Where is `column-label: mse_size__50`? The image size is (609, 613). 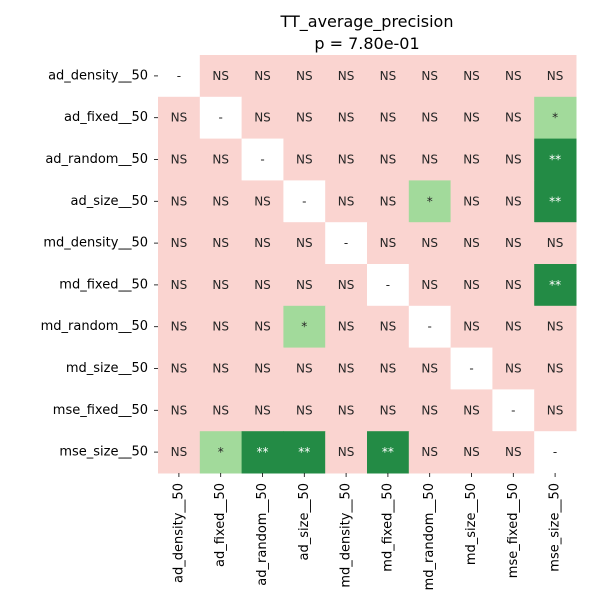
column-label: mse_size__50 is located at coordinates (555, 527).